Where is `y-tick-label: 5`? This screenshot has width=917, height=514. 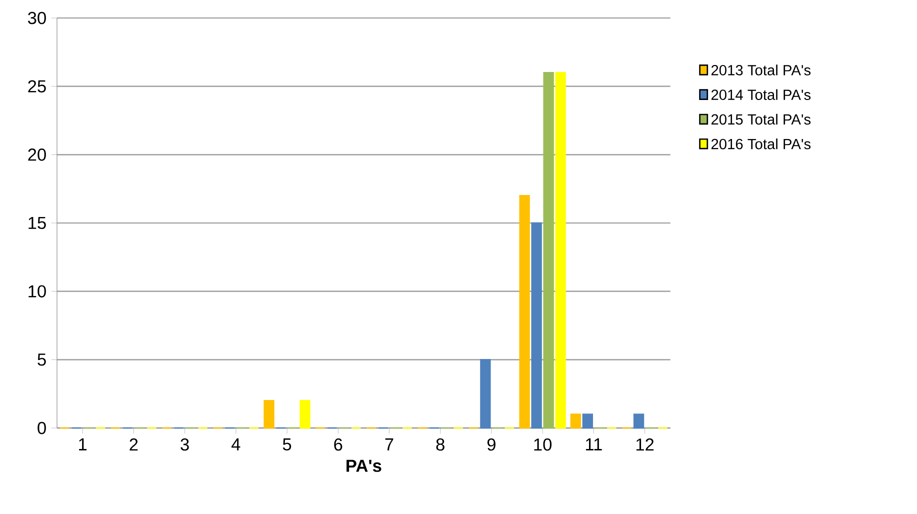 y-tick-label: 5 is located at coordinates (42, 360).